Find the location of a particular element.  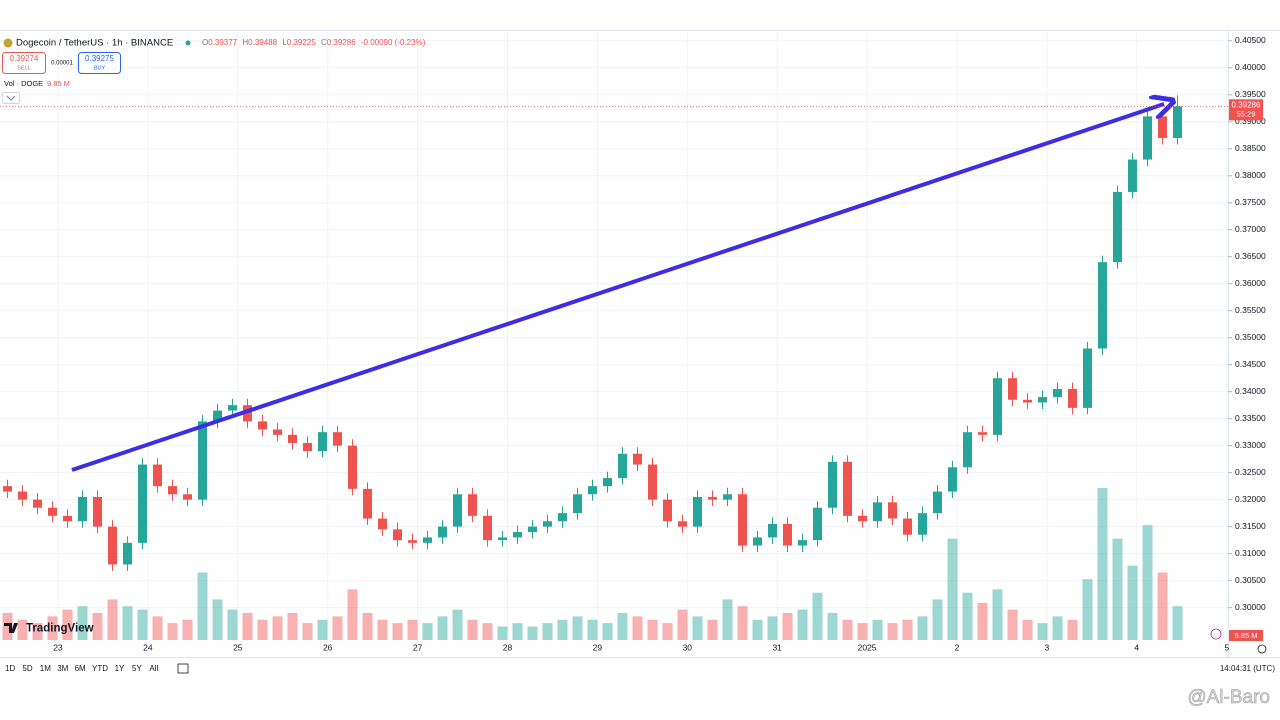

alert-icon is located at coordinates (1216, 634).